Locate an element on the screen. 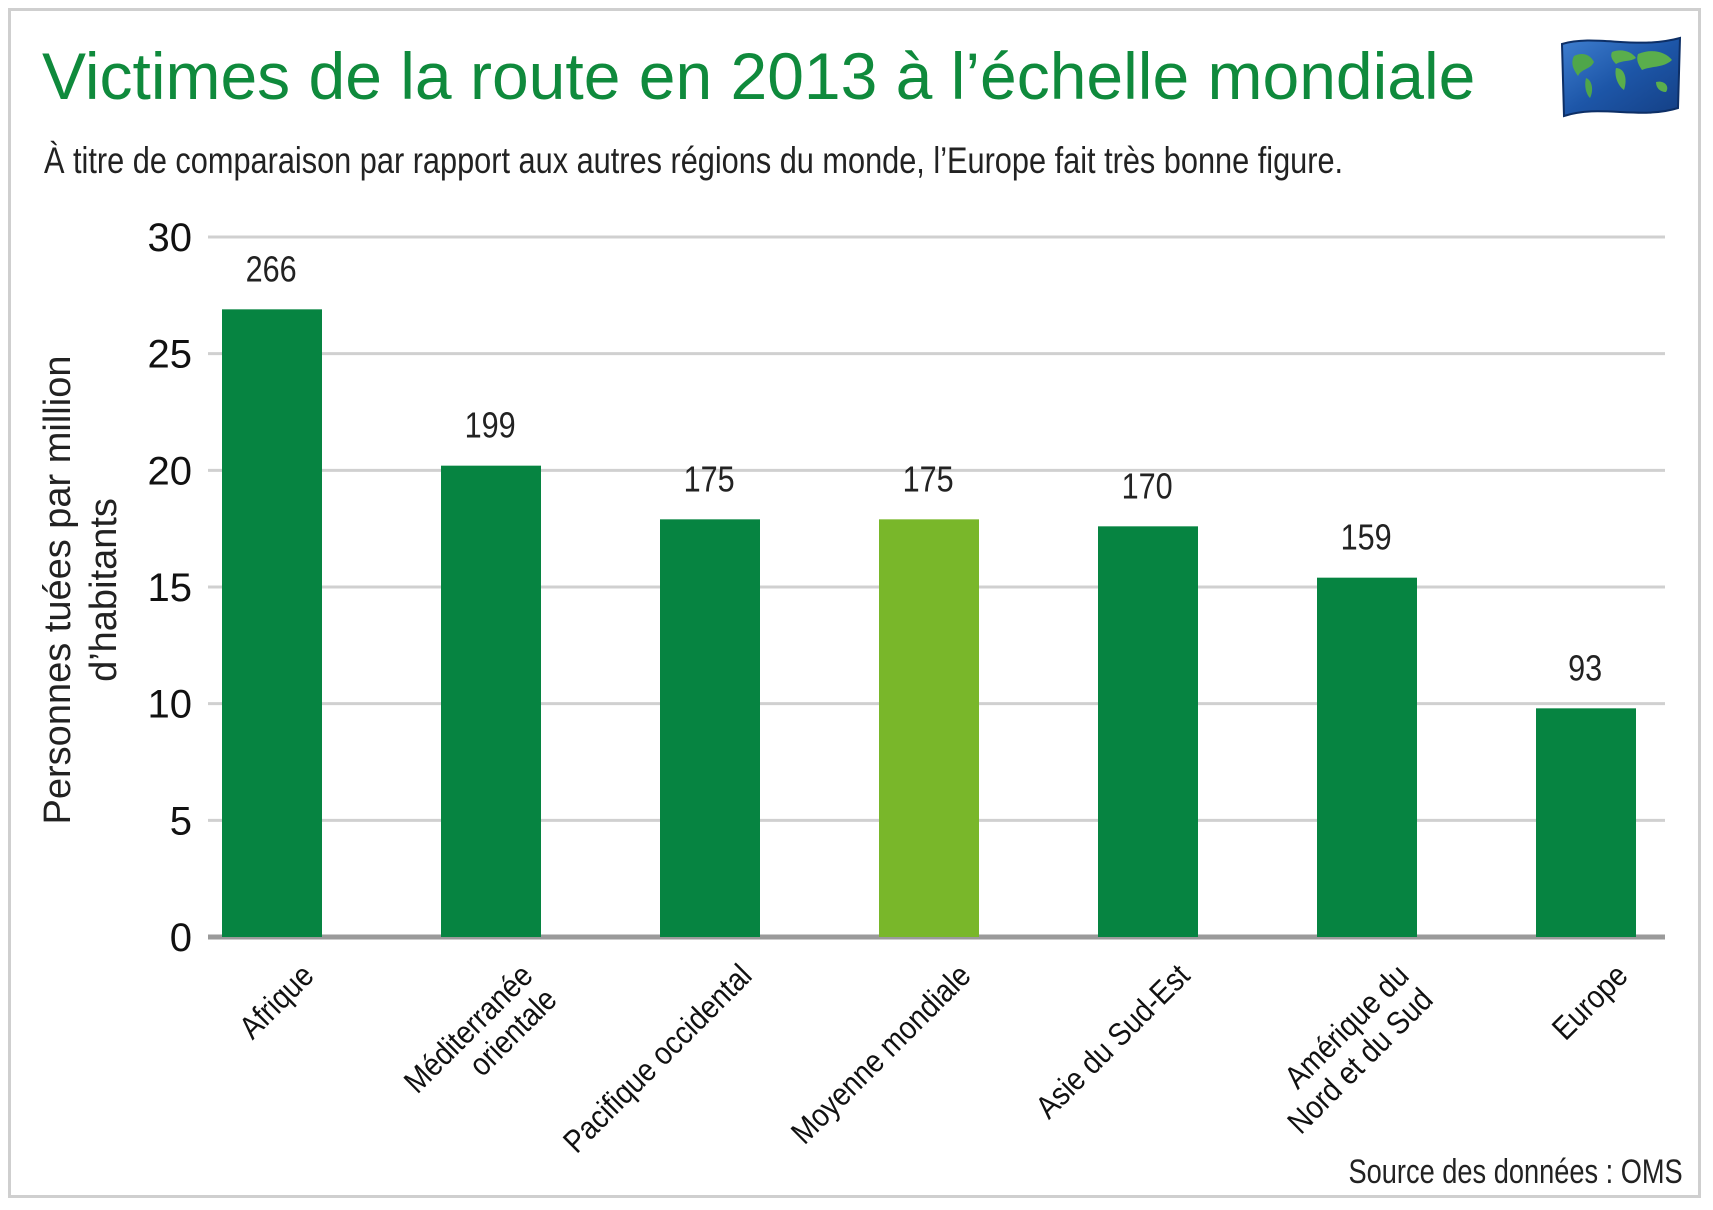 This screenshot has width=1713, height=1210. x-tick-label: Europe is located at coordinates (1590, 1002).